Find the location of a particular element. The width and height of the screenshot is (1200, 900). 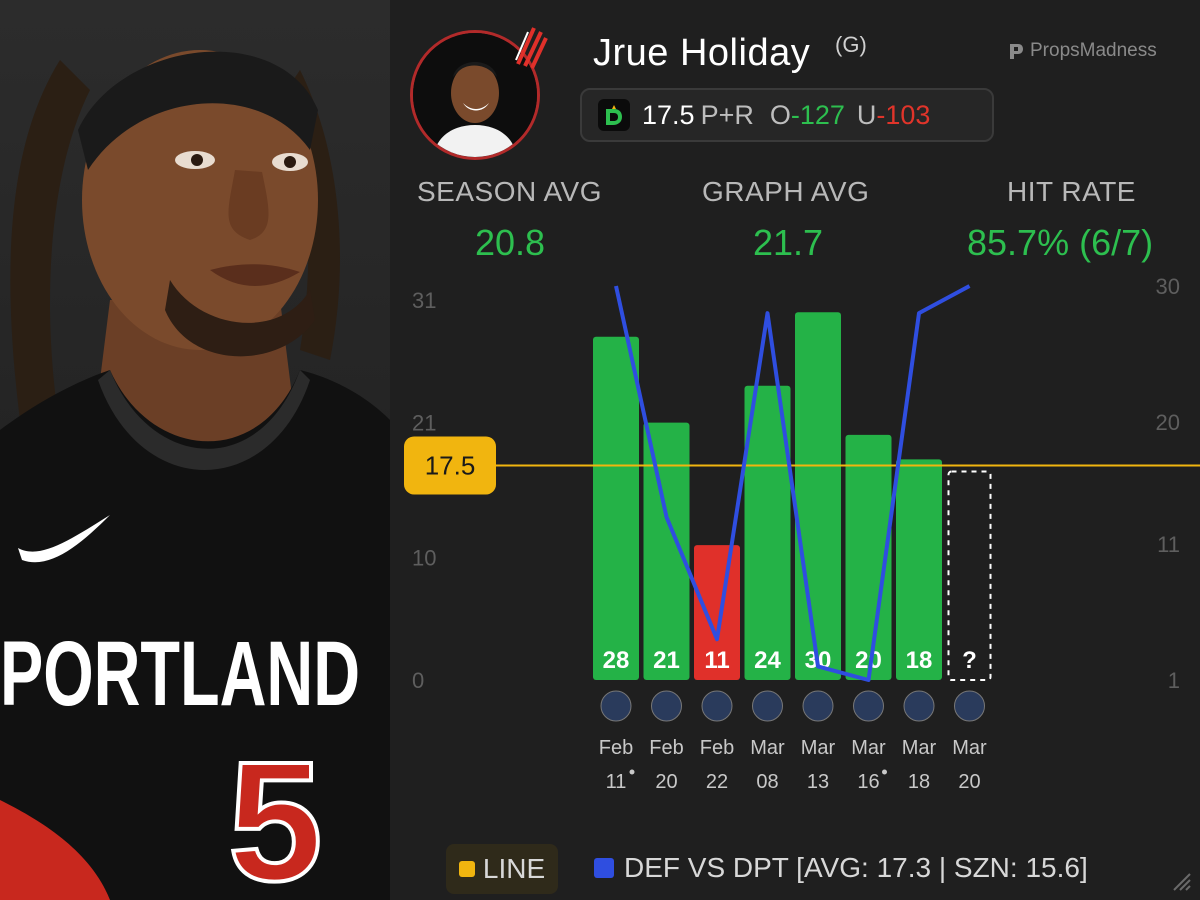

game-date-day: 18 is located at coordinates (919, 782).